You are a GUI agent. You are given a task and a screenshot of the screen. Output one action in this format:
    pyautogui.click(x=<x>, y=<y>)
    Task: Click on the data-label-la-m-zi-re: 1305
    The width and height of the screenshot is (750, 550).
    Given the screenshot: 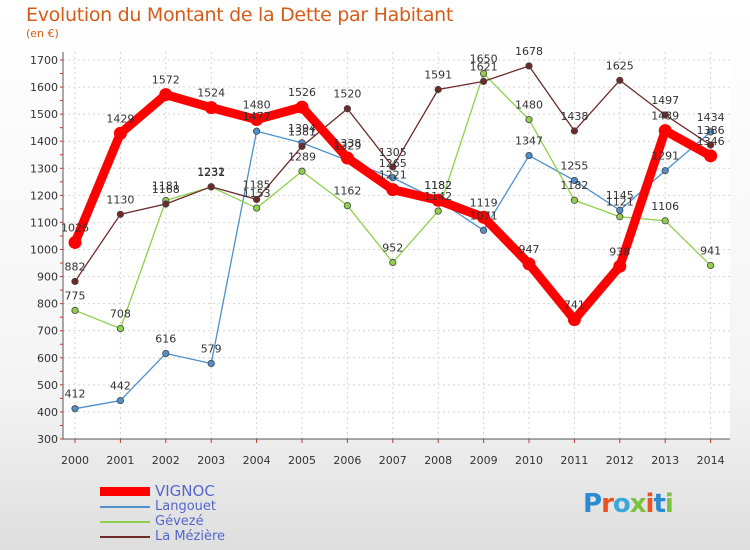 What is the action you would take?
    pyautogui.click(x=393, y=152)
    